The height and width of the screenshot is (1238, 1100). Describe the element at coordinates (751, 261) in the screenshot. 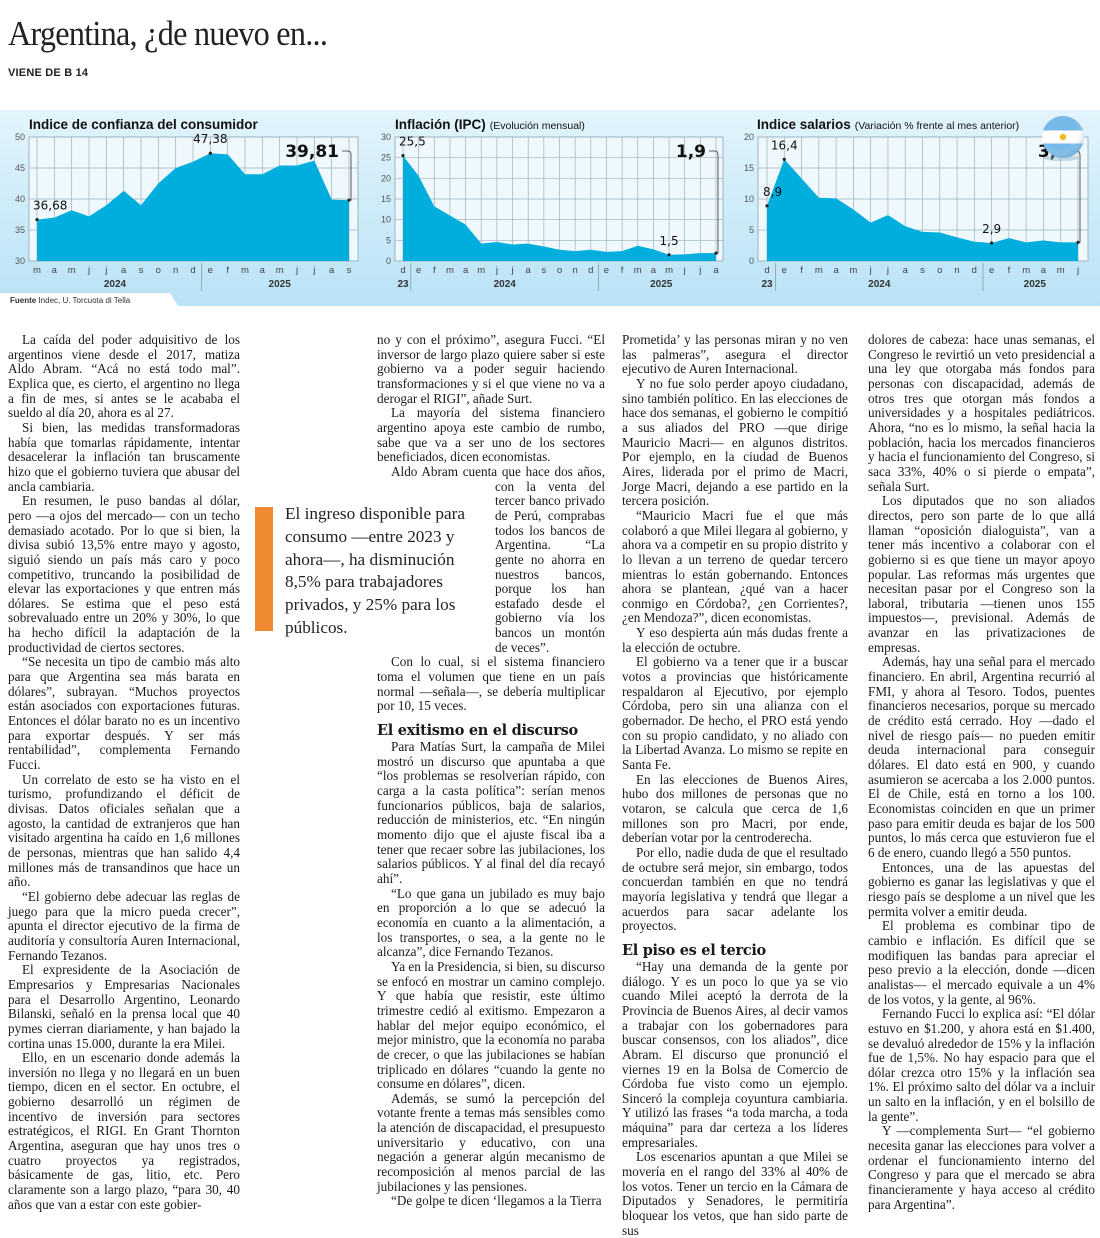

I see `y-tick-label: 0` at that location.